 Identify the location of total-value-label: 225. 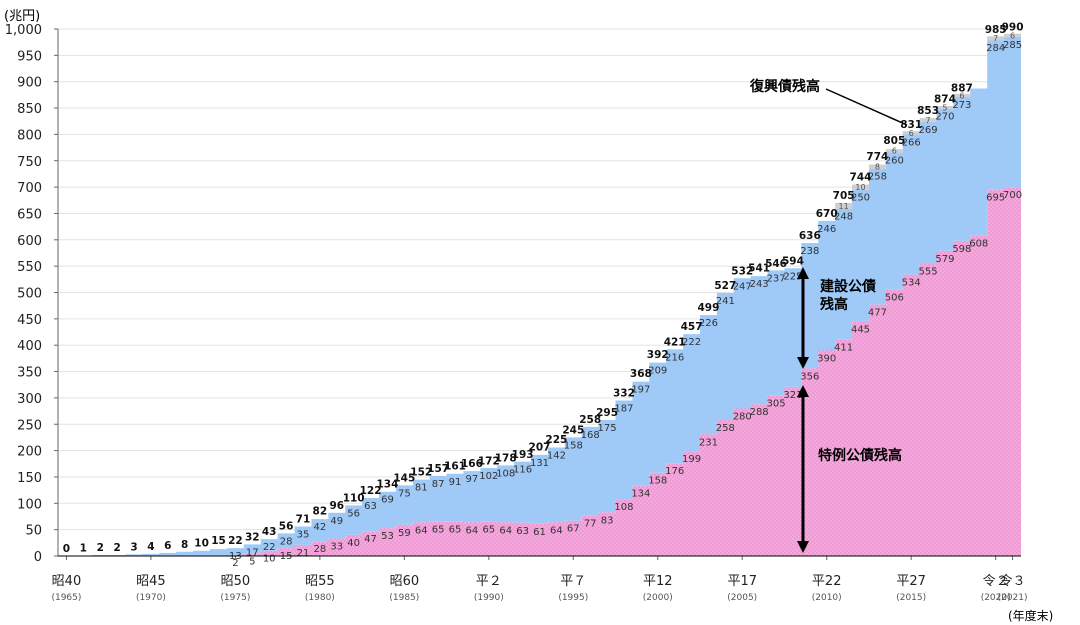
(556, 440).